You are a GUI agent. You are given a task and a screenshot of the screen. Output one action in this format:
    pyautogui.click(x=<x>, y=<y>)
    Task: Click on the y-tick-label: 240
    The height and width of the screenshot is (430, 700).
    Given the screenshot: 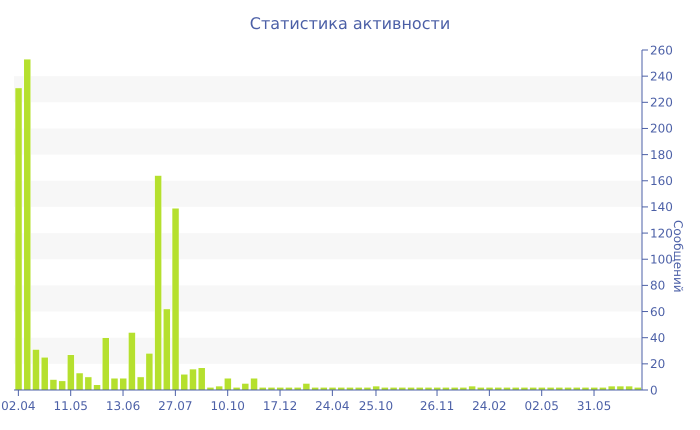 What is the action you would take?
    pyautogui.click(x=661, y=76)
    